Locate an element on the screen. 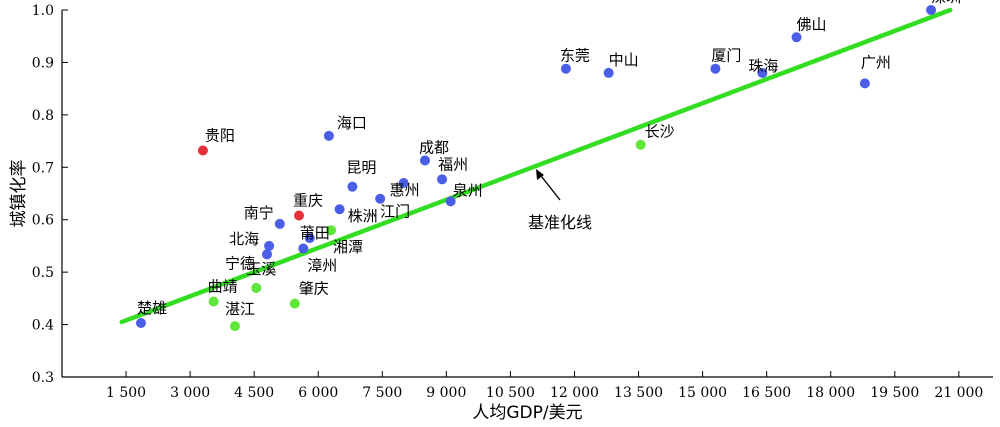 This screenshot has width=1000, height=427. point-label: 南宁 is located at coordinates (259, 213).